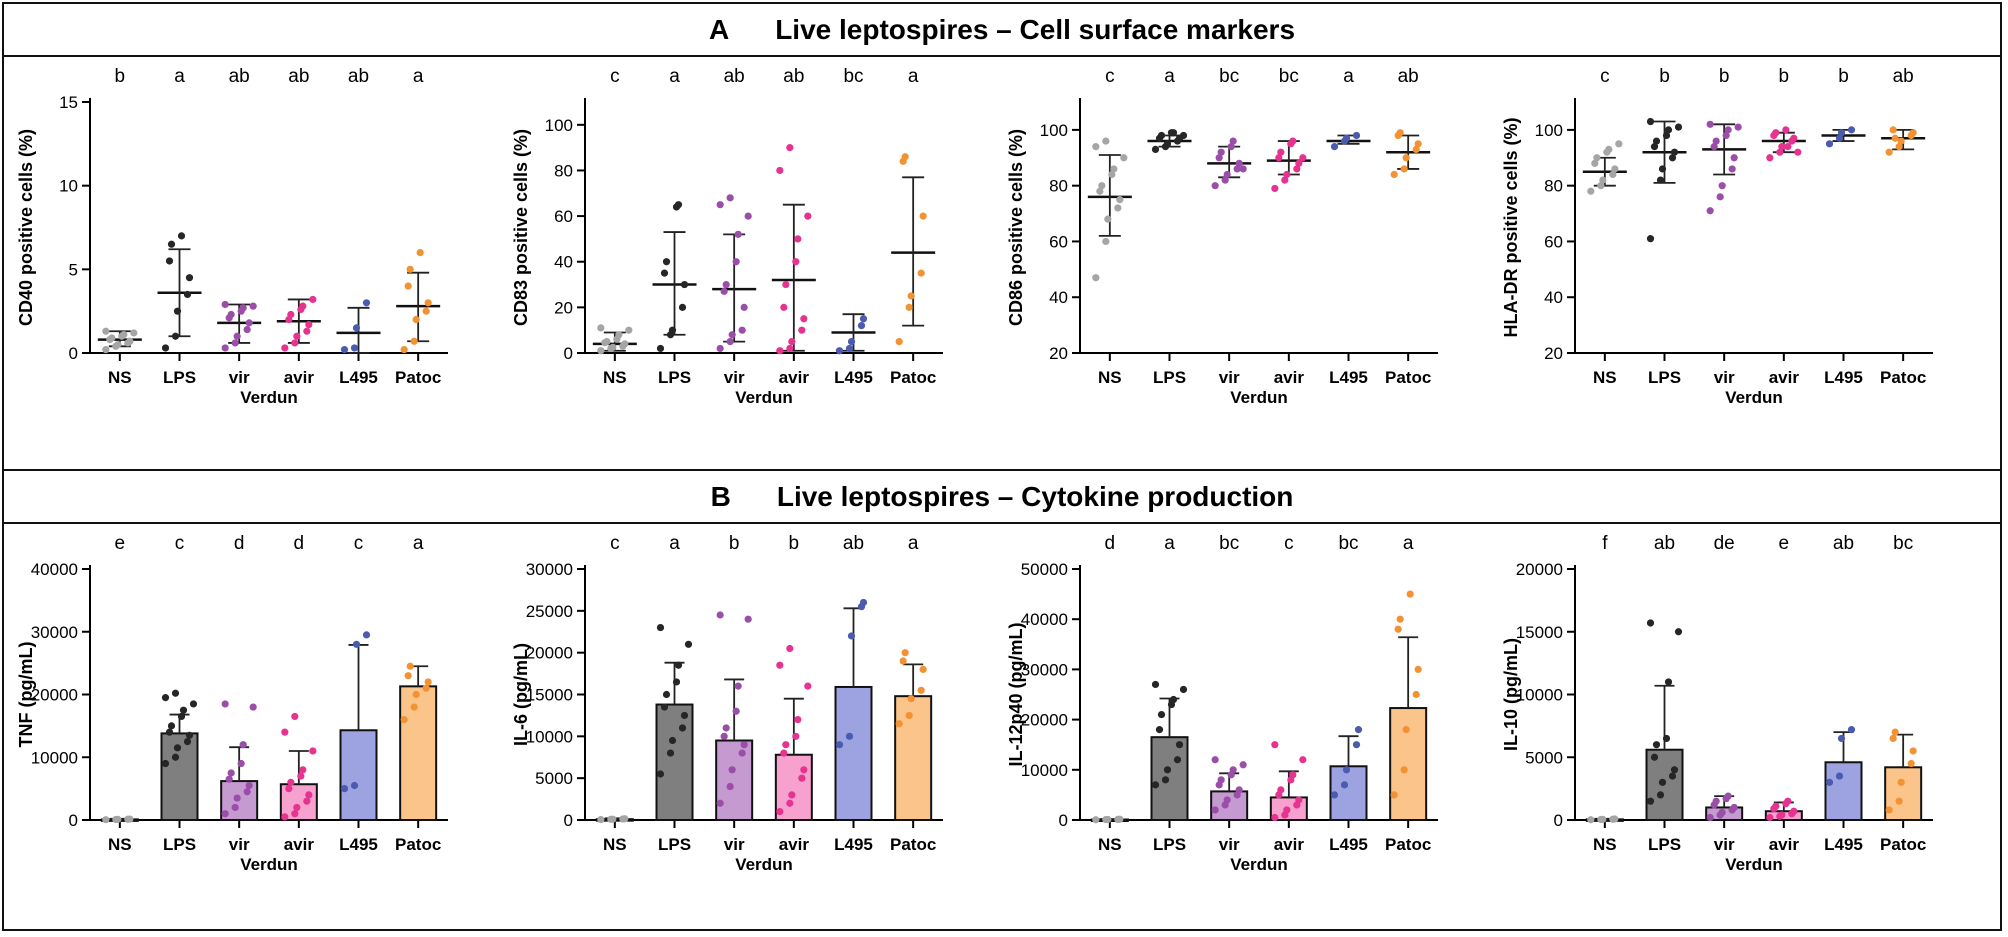  I want to click on section-b-title: Live leptospires – Cytokine production, so click(1035, 496).